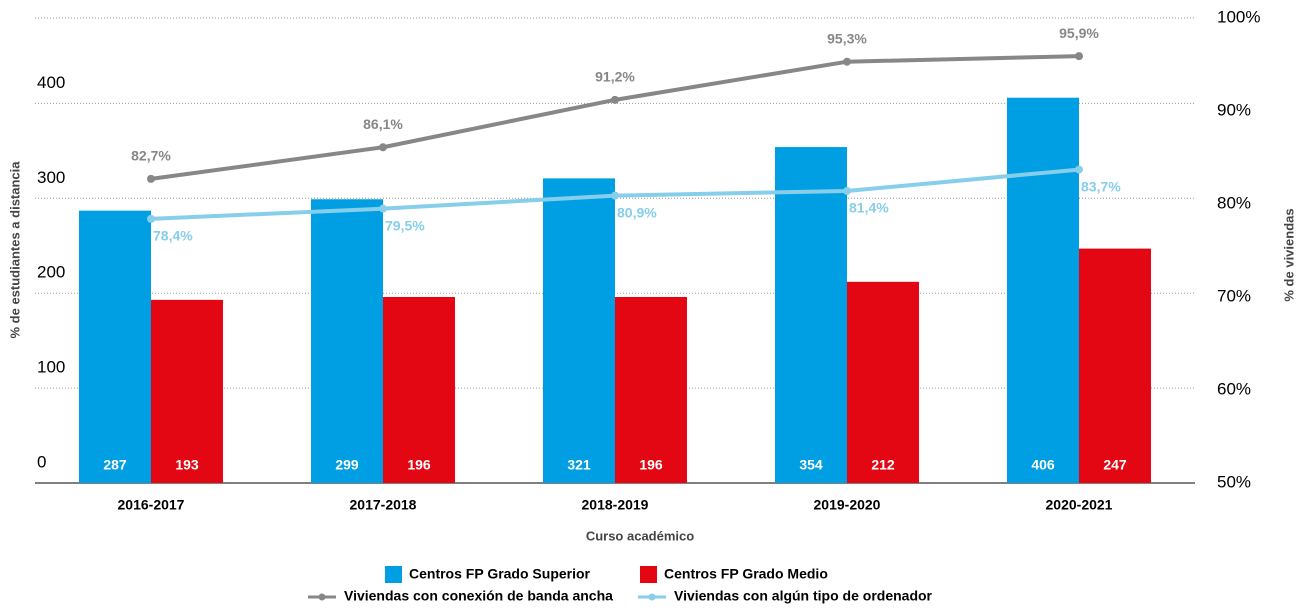 The image size is (1299, 611). Describe the element at coordinates (51, 82) in the screenshot. I see `y-tick-label: 400` at that location.